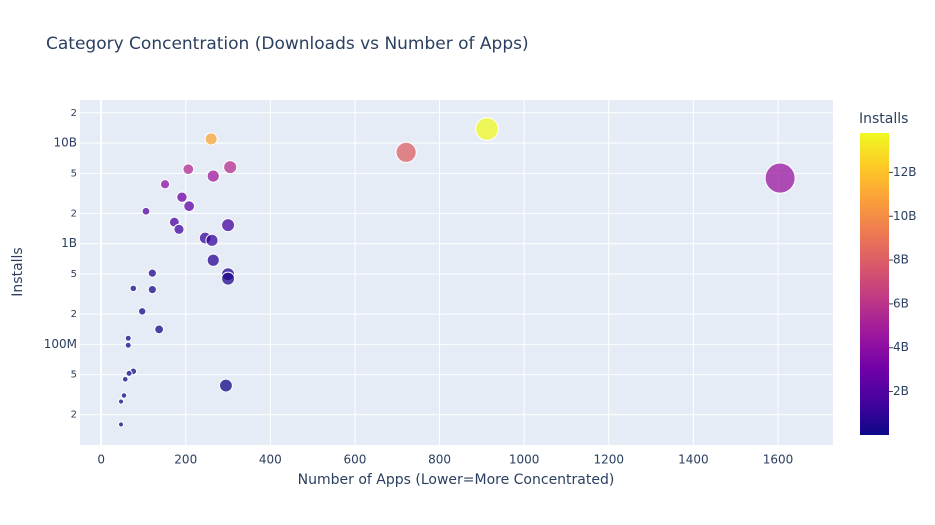  What do you see at coordinates (355, 460) in the screenshot?
I see `x-tick-label: 600` at bounding box center [355, 460].